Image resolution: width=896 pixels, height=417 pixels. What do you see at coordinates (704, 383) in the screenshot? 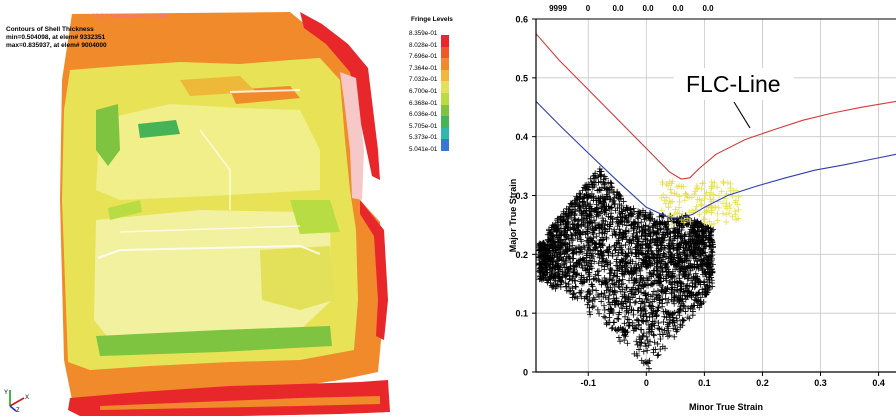
I see `x-tick-label: 0.1` at bounding box center [704, 383].